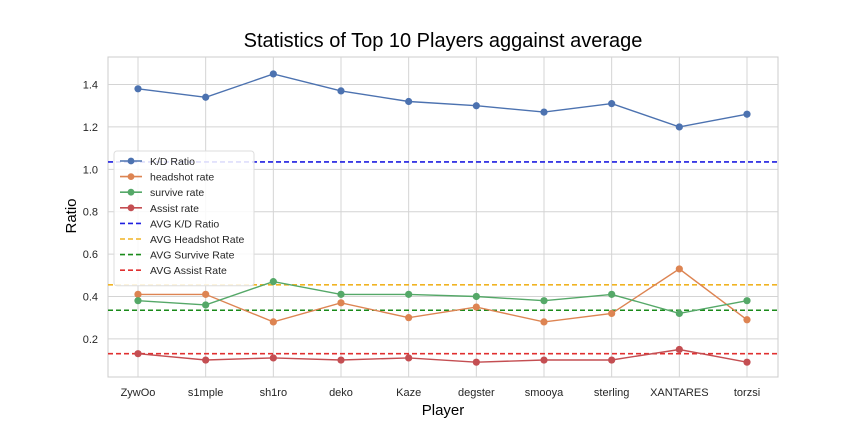 Image resolution: width=864 pixels, height=437 pixels. What do you see at coordinates (274, 393) in the screenshot?
I see `x-tick-label: sh1ro` at bounding box center [274, 393].